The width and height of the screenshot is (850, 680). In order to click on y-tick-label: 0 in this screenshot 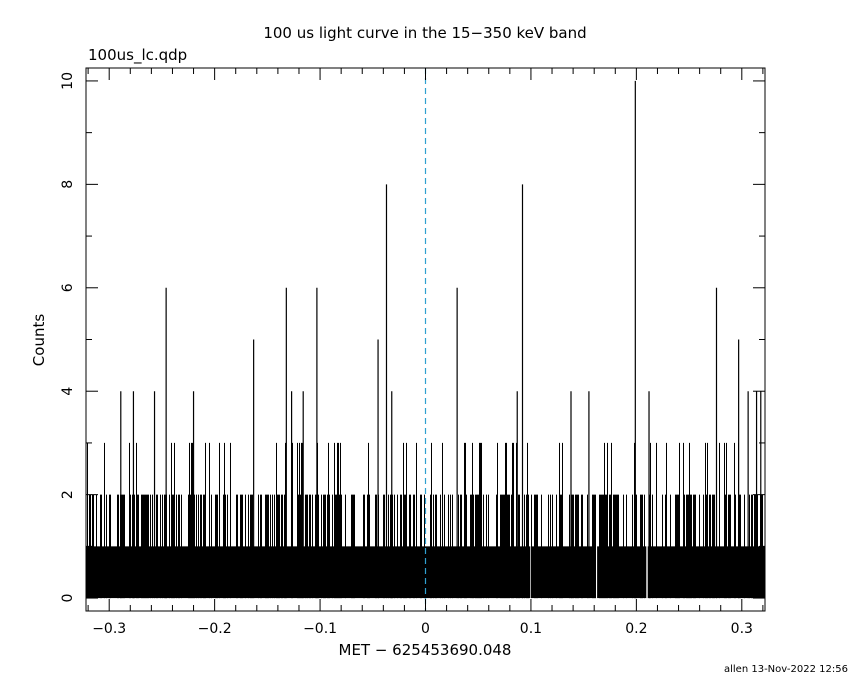, I will do `click(68, 598)`.